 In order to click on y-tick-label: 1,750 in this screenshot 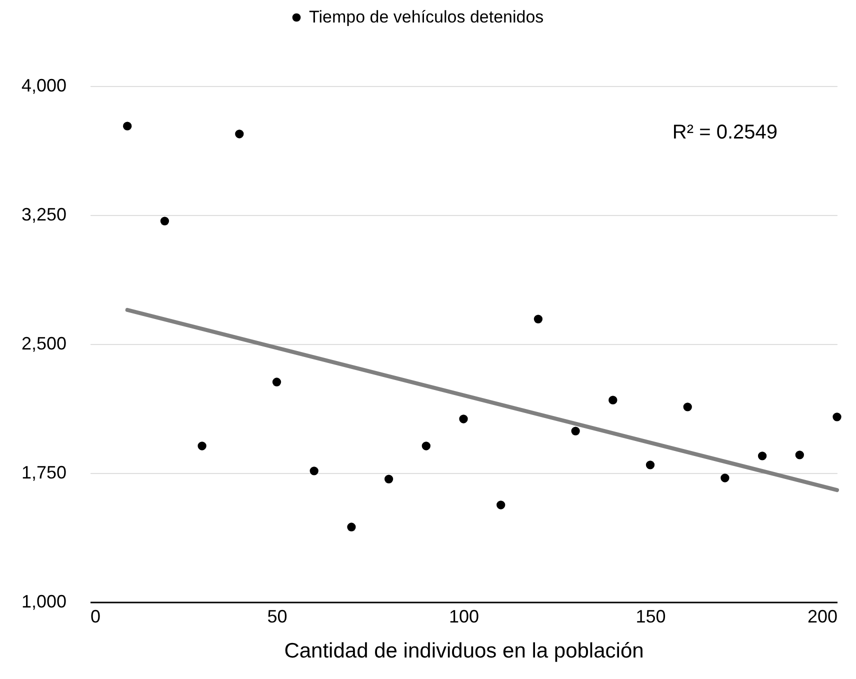, I will do `click(43, 472)`.